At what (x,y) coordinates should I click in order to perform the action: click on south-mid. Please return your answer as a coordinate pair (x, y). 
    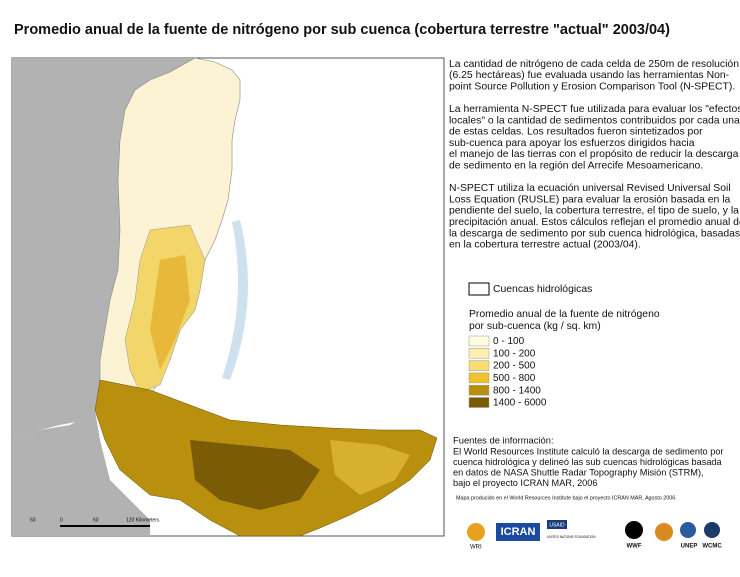
    Looking at the image, I should click on (370, 467).